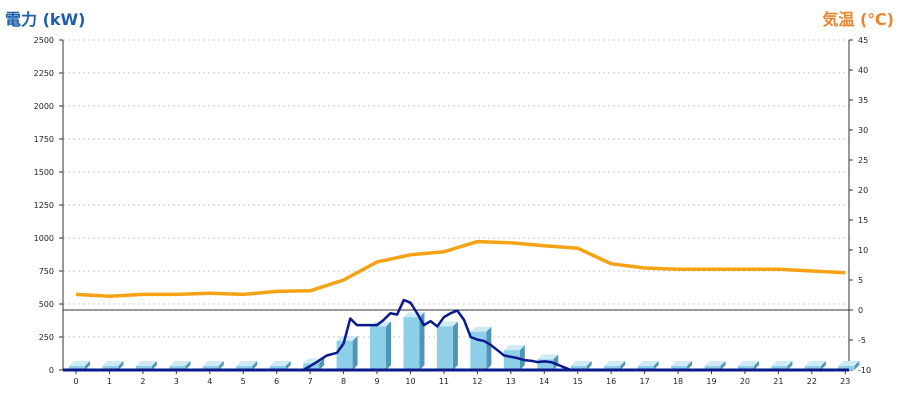 The width and height of the screenshot is (900, 400). I want to click on x-tick-label: 15, so click(578, 381).